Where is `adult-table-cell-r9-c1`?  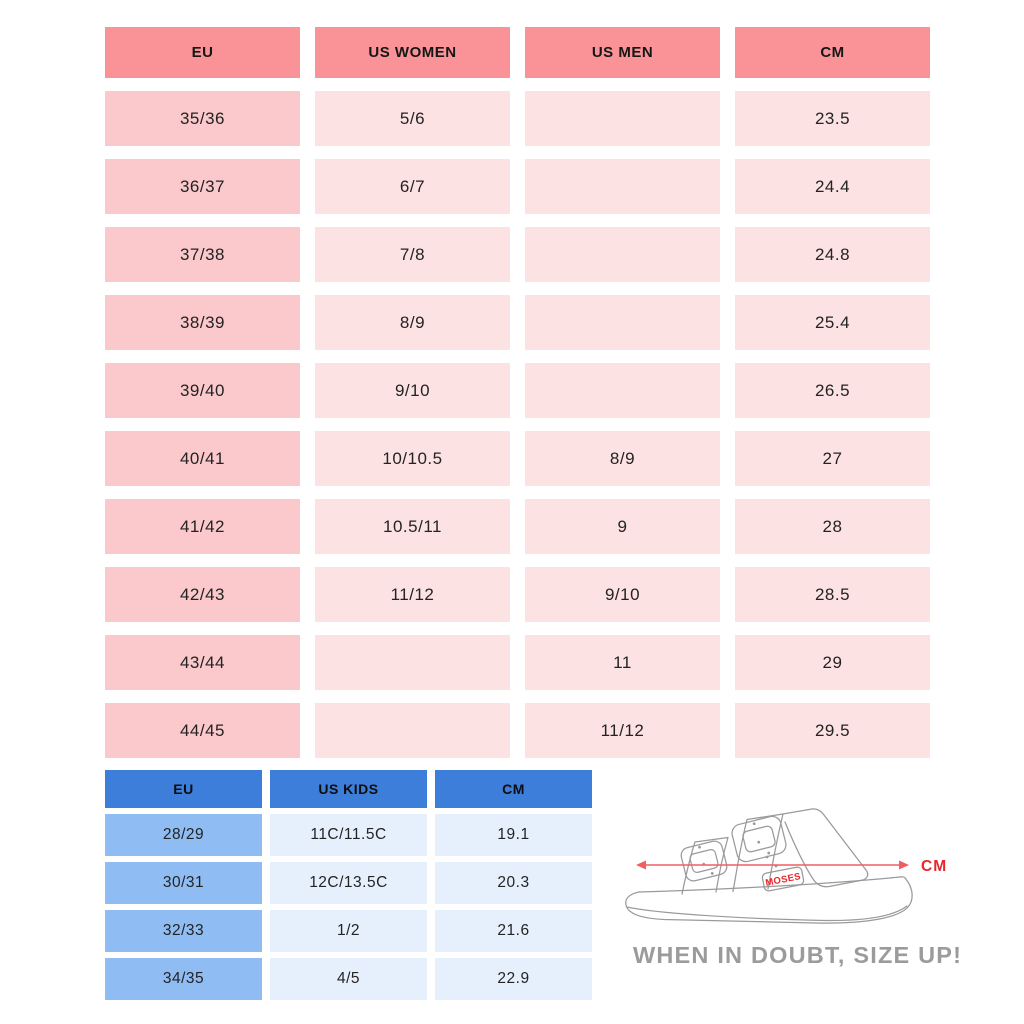 adult-table-cell-r9-c1 is located at coordinates (412, 730).